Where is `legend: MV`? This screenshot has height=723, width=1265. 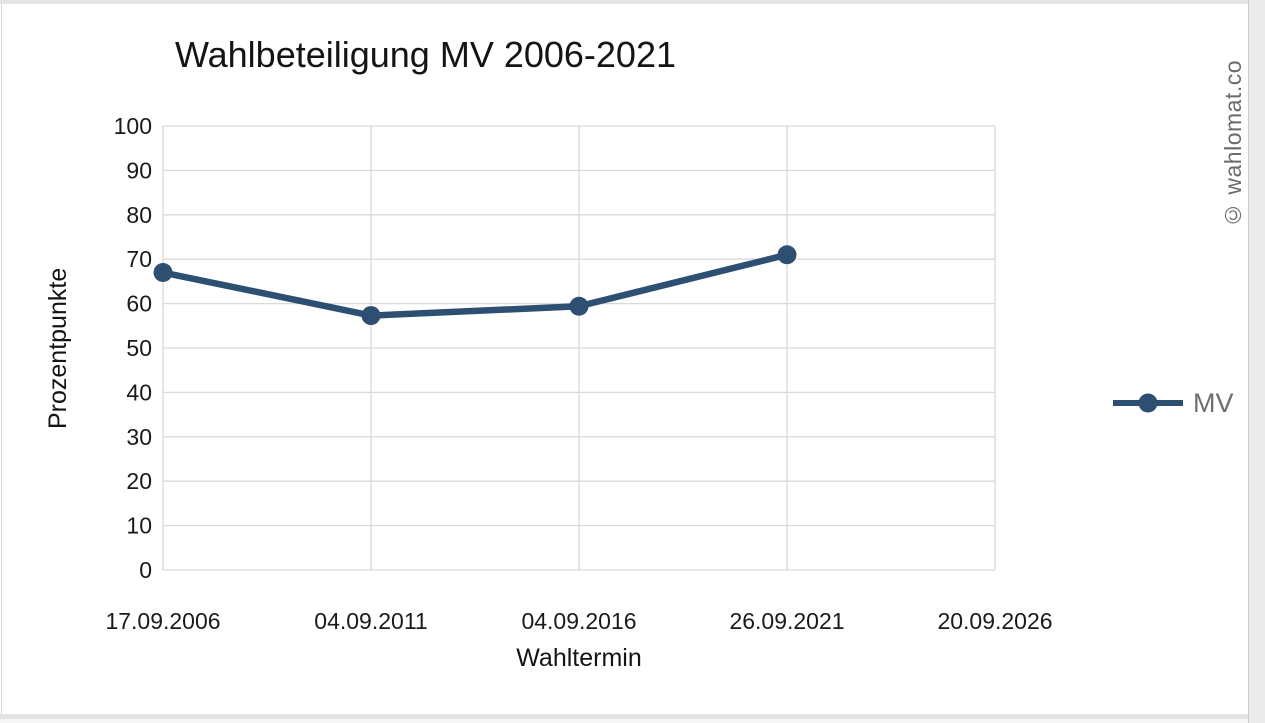 legend: MV is located at coordinates (1172, 403).